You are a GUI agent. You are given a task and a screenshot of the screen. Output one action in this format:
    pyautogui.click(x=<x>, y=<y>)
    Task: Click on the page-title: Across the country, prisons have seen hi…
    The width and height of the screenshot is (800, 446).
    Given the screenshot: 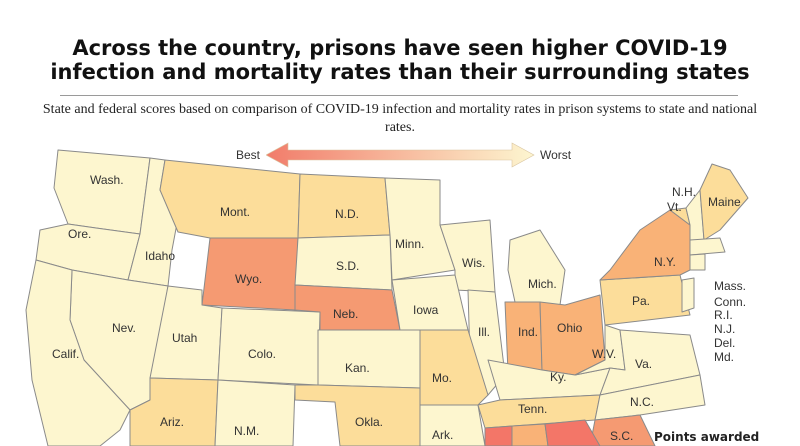 What is the action you would take?
    pyautogui.click(x=400, y=60)
    